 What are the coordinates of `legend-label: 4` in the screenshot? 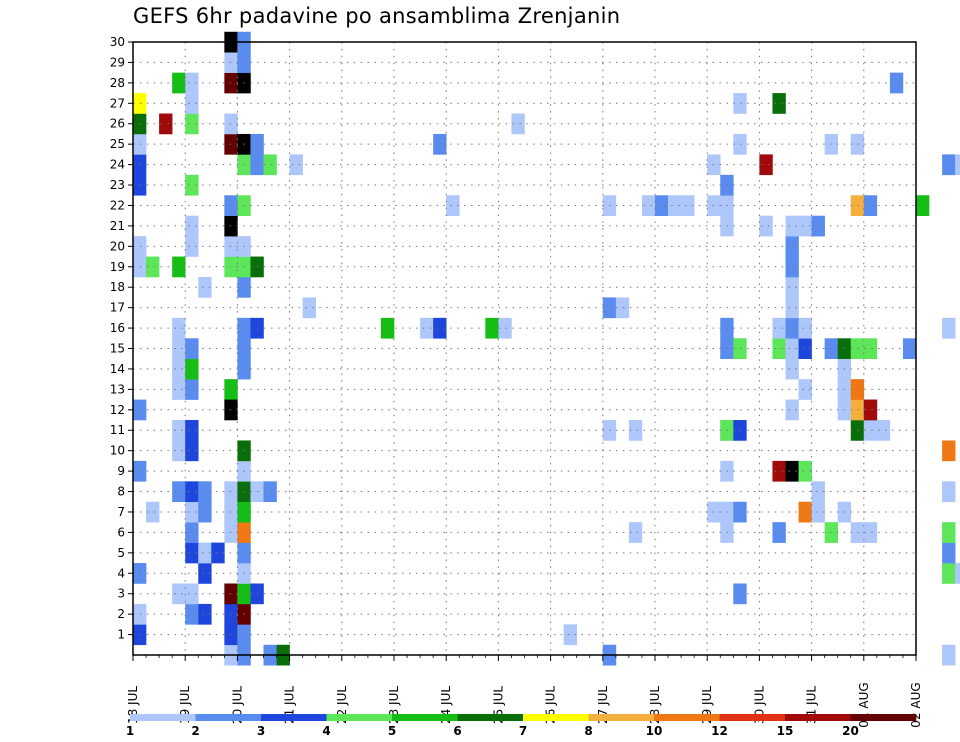 It's located at (326, 731).